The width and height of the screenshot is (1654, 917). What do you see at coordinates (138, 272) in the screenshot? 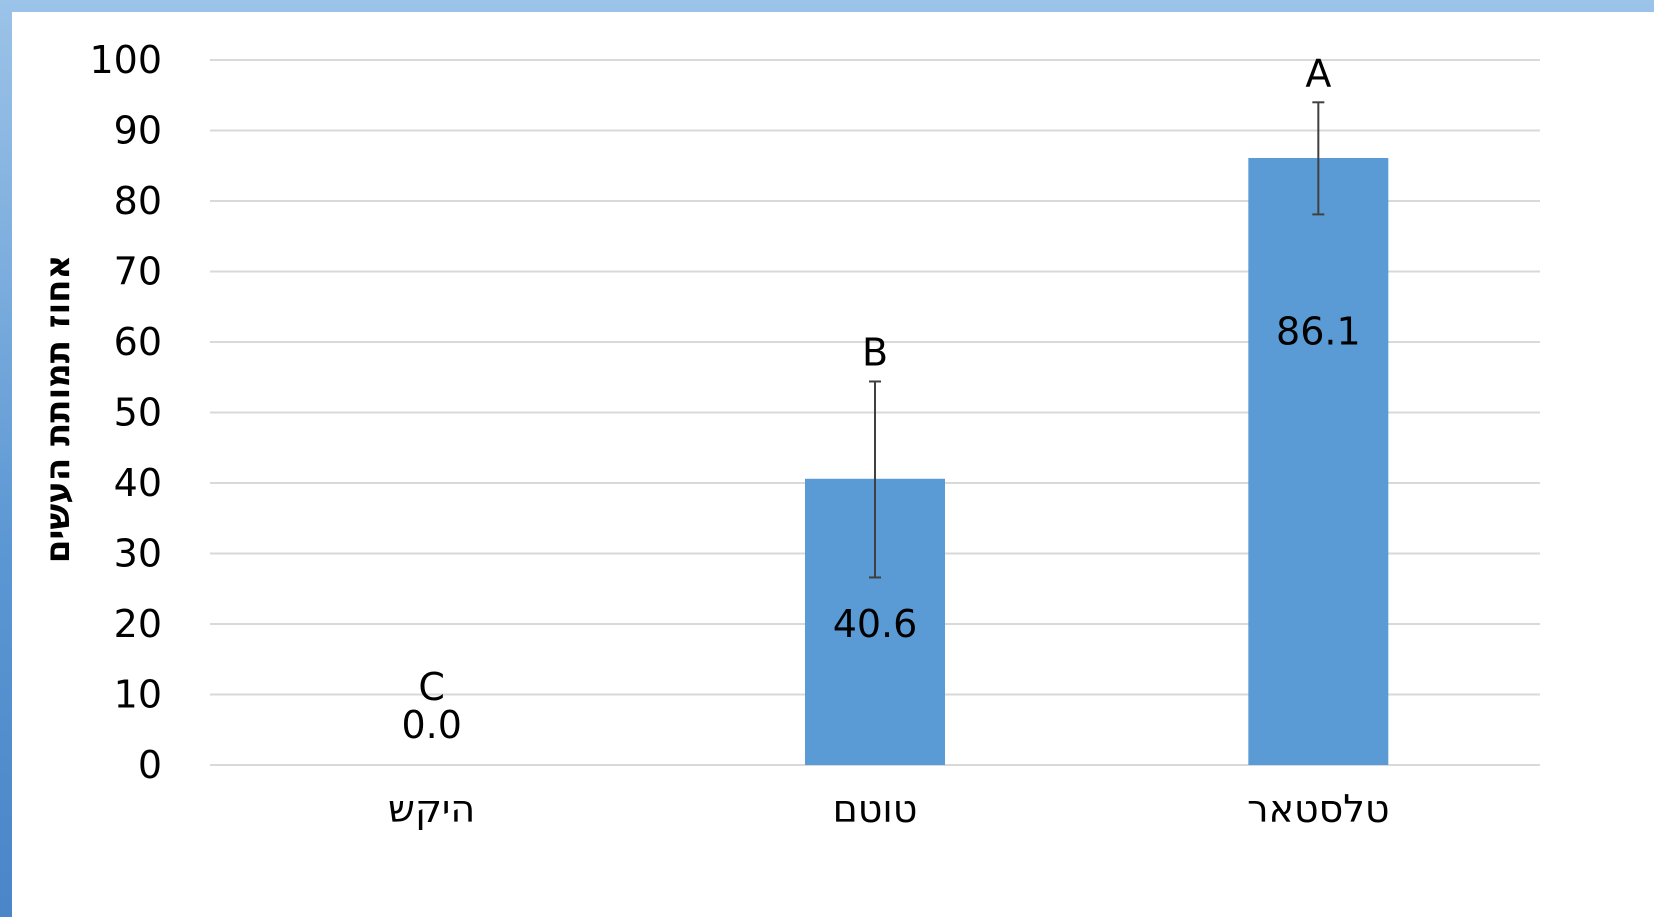
I see `y-tick-label: 70` at bounding box center [138, 272].